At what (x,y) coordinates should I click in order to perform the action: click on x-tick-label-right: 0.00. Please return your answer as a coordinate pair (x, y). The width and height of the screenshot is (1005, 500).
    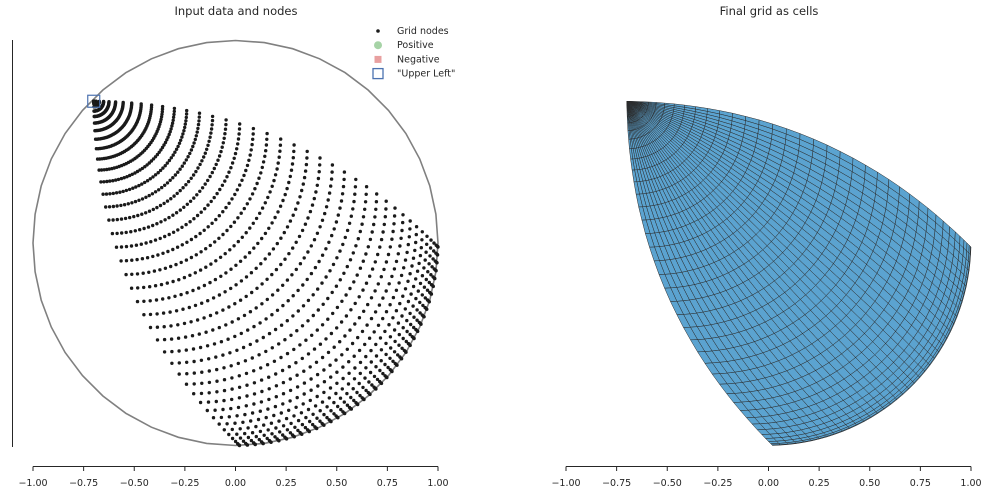
    Looking at the image, I should click on (768, 483).